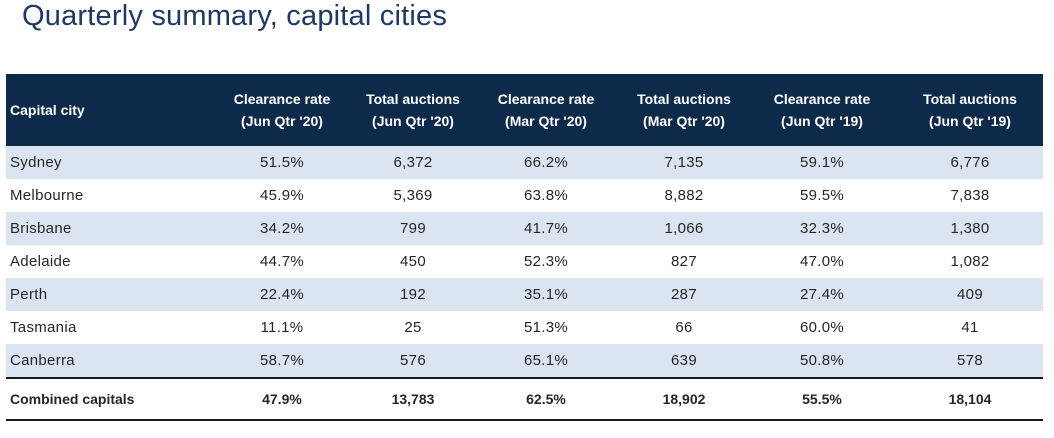  I want to click on total-value-cell: 47.9%, so click(282, 399).